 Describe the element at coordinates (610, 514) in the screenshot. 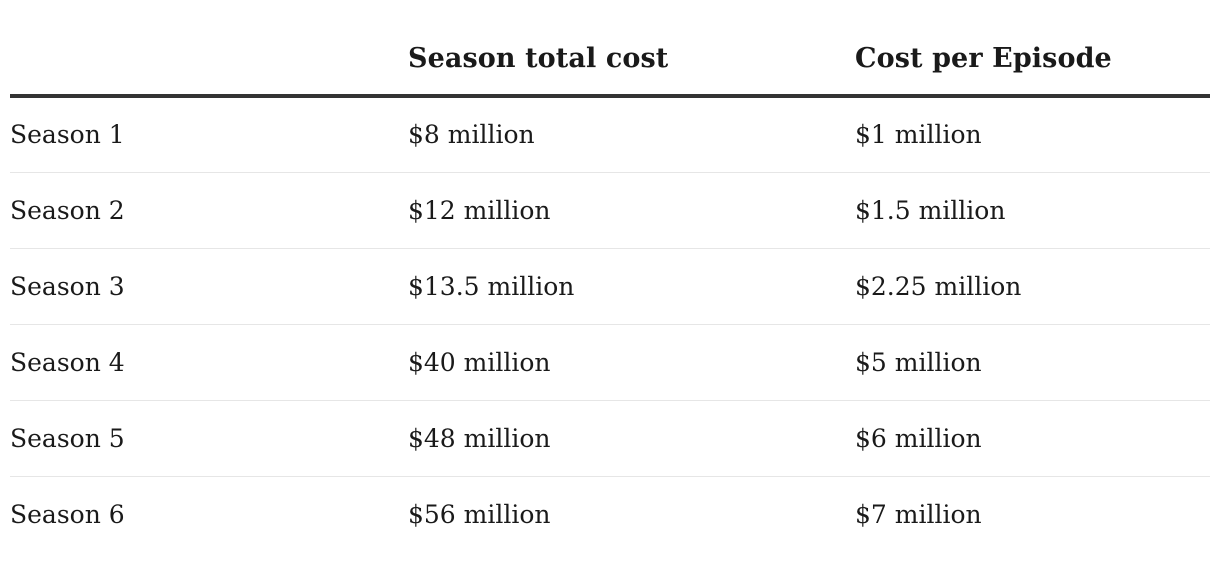

I see `table-row: Season 6 $56 million $7 million` at that location.